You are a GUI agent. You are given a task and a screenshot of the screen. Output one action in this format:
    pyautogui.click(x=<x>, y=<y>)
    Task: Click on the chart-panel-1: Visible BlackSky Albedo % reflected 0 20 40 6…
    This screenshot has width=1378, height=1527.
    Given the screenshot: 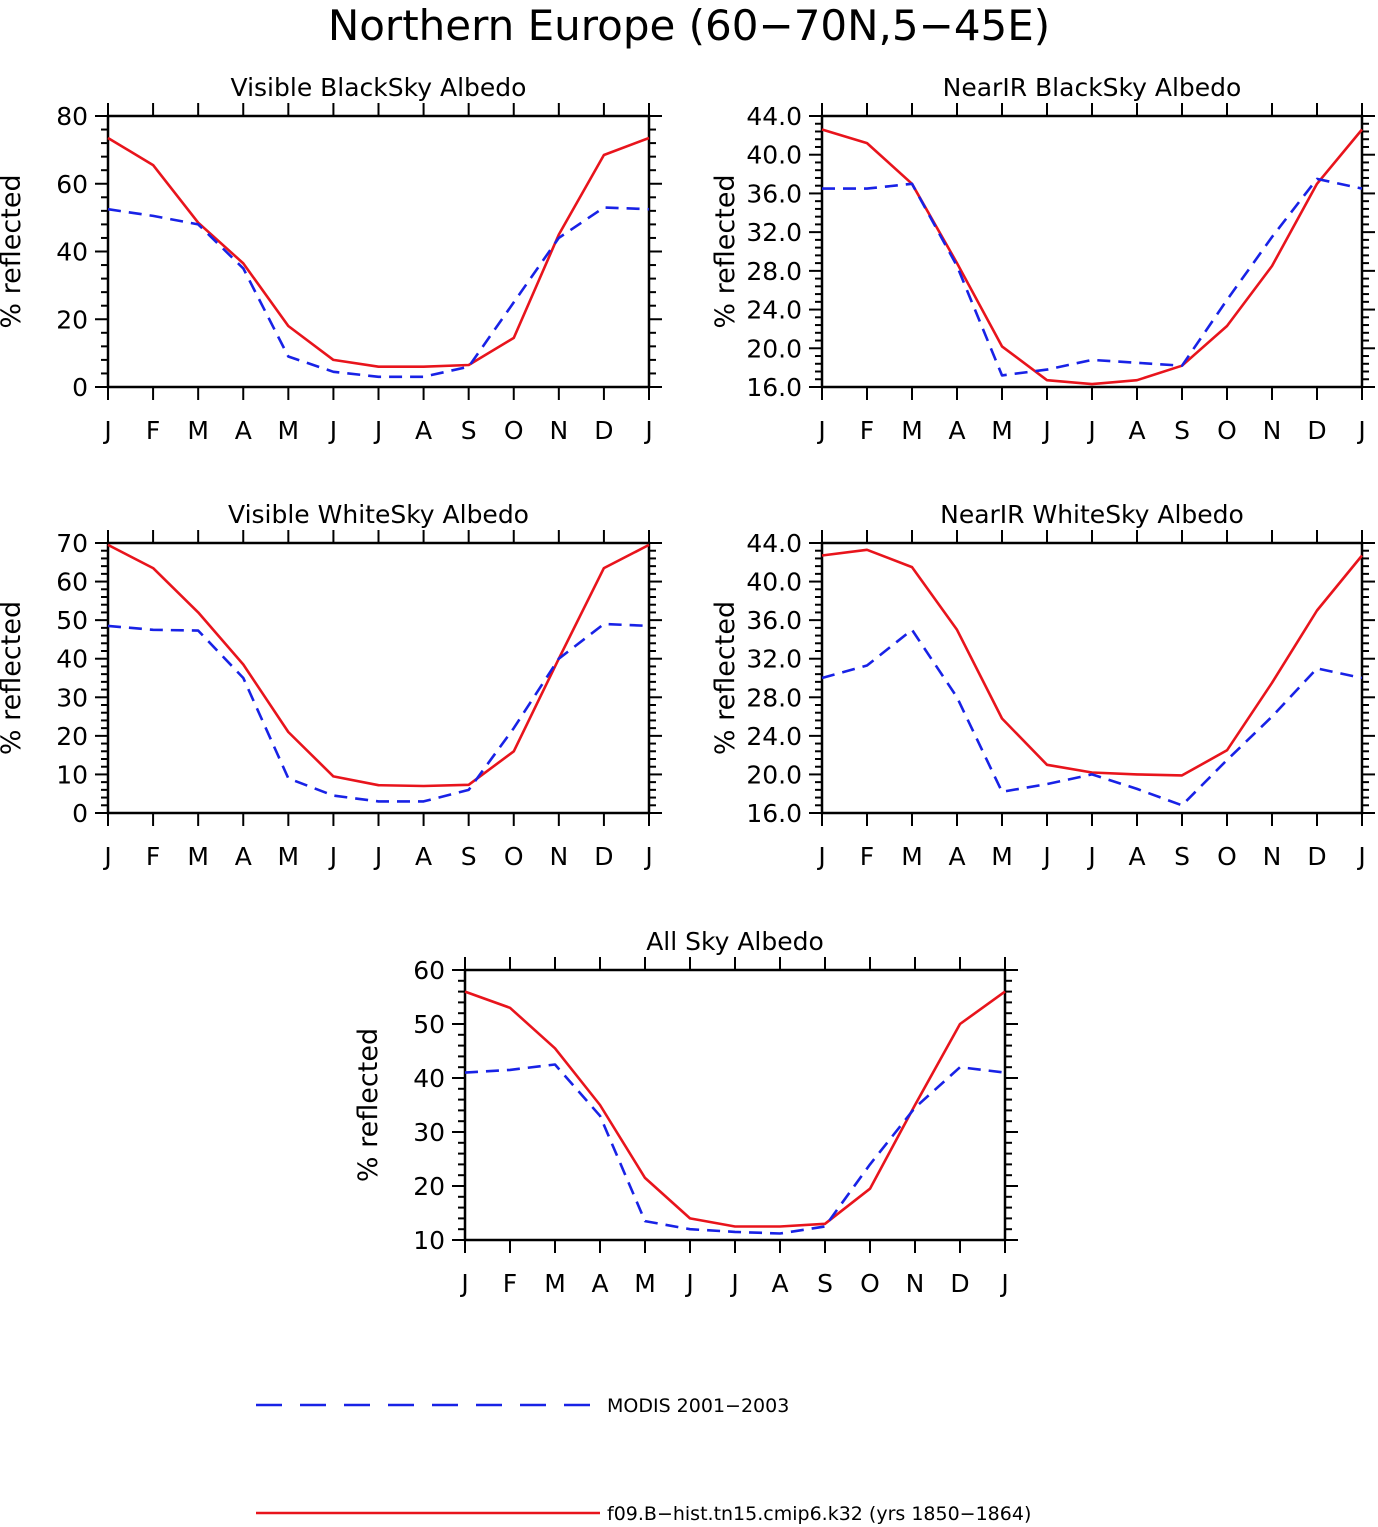 What is the action you would take?
    pyautogui.click(x=331, y=259)
    